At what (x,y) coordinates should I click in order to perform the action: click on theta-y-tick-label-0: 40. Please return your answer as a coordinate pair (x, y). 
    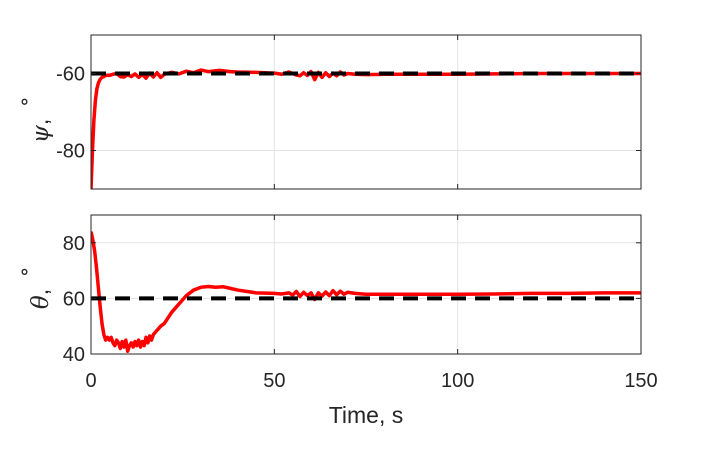
    Looking at the image, I should click on (74, 355).